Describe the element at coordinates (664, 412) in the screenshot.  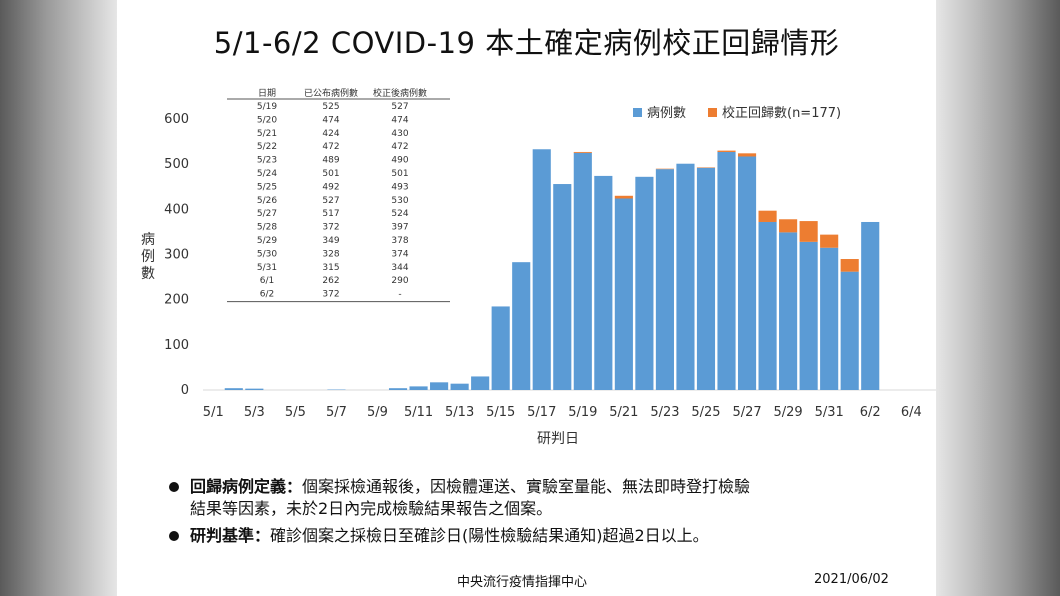
I see `x-tick-label: 5/23` at that location.